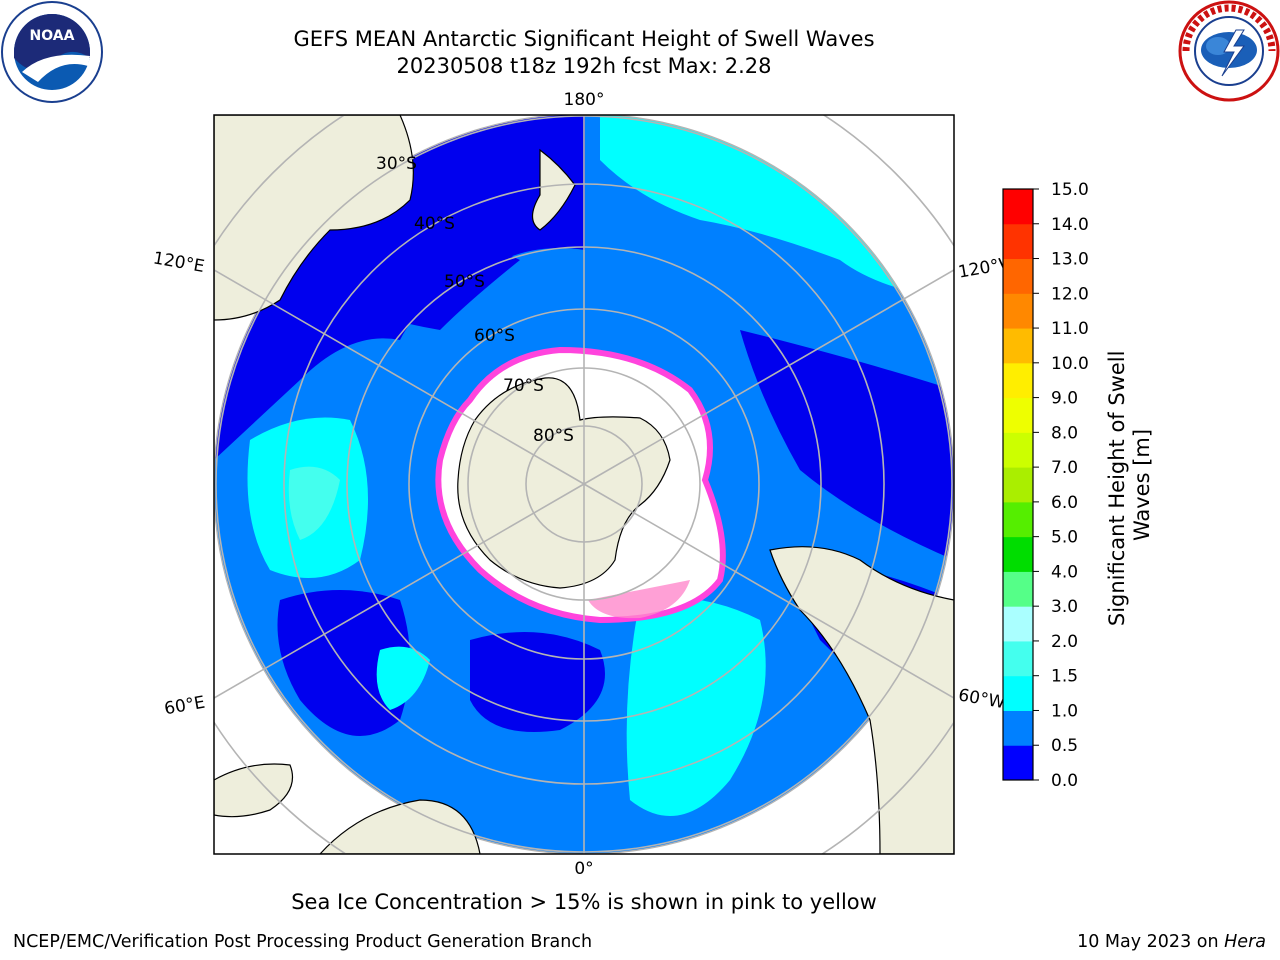  What do you see at coordinates (553, 436) in the screenshot?
I see `lat-label-80s: 80°S` at bounding box center [553, 436].